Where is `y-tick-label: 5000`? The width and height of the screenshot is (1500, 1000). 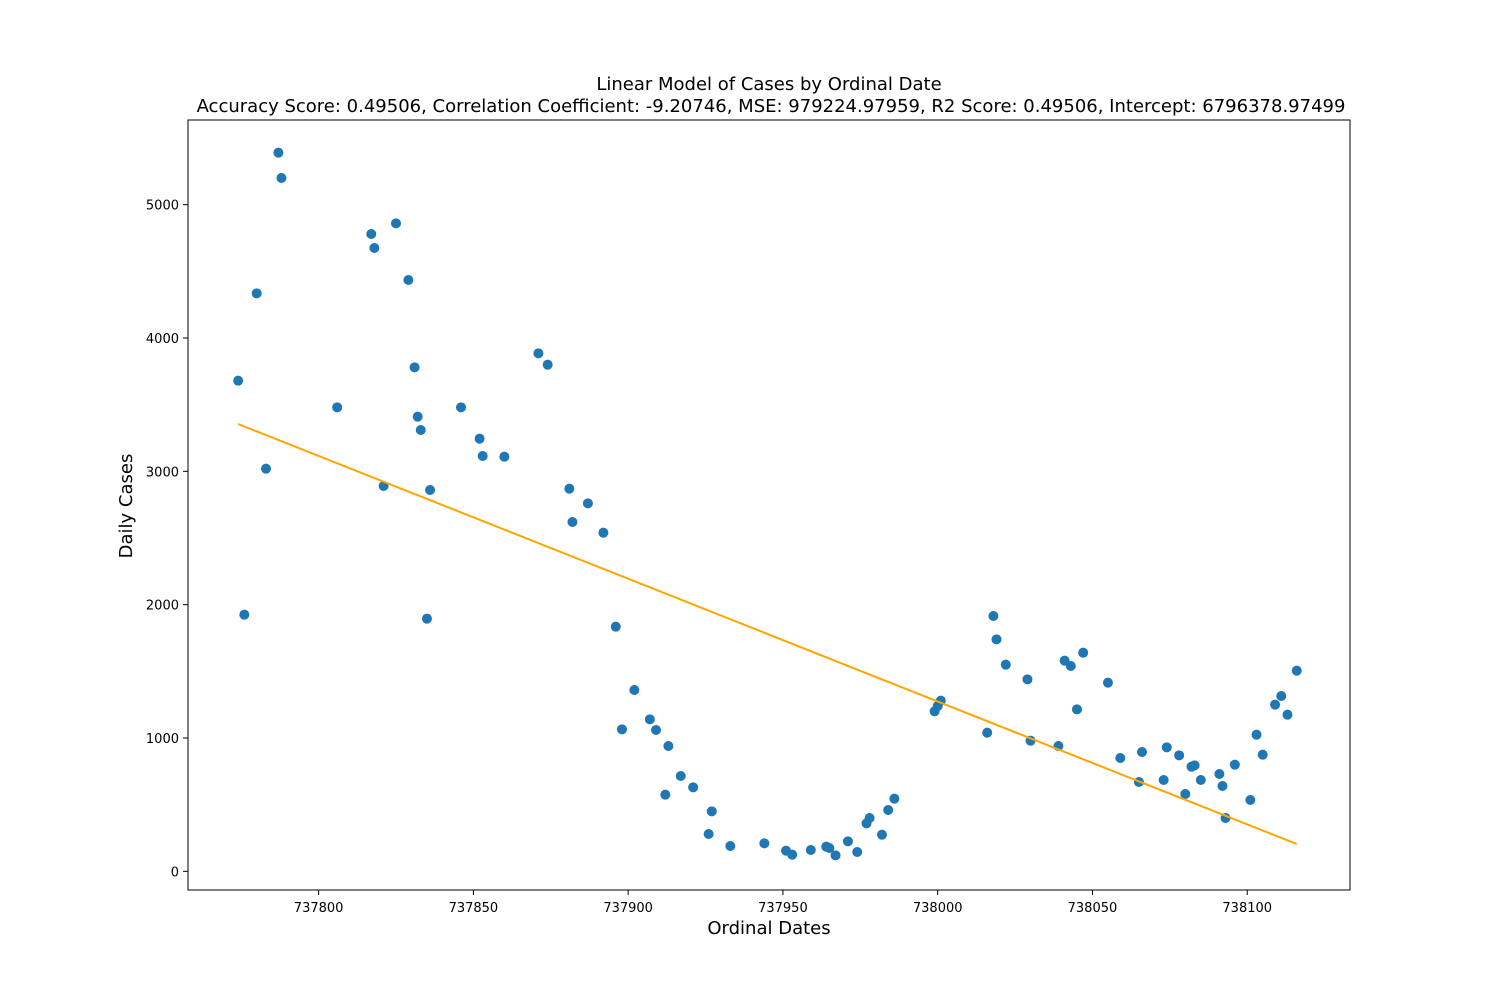 y-tick-label: 5000 is located at coordinates (162, 206).